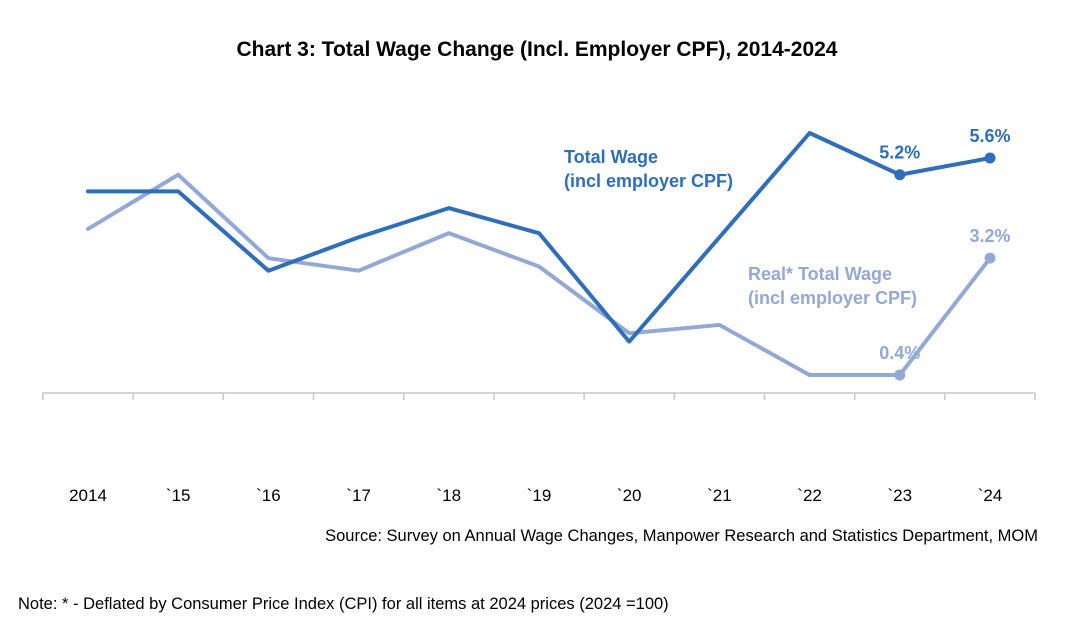 The height and width of the screenshot is (638, 1074). What do you see at coordinates (449, 495) in the screenshot?
I see `x-tick-label: `18` at bounding box center [449, 495].